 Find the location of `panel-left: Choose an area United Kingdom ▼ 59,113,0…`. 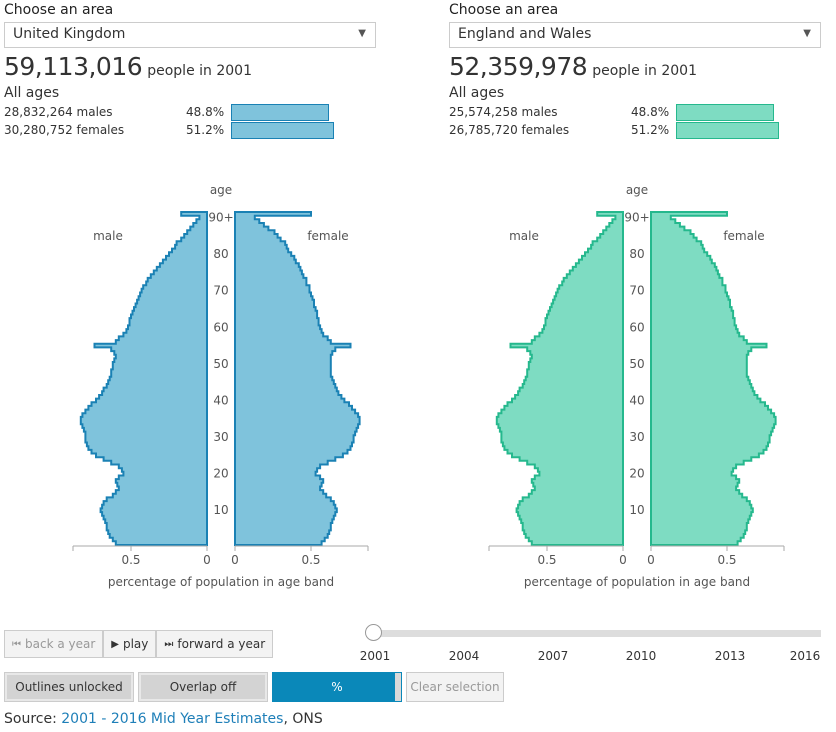

panel-left: Choose an area United Kingdom ▼ 59,113,0… is located at coordinates (190, 69).